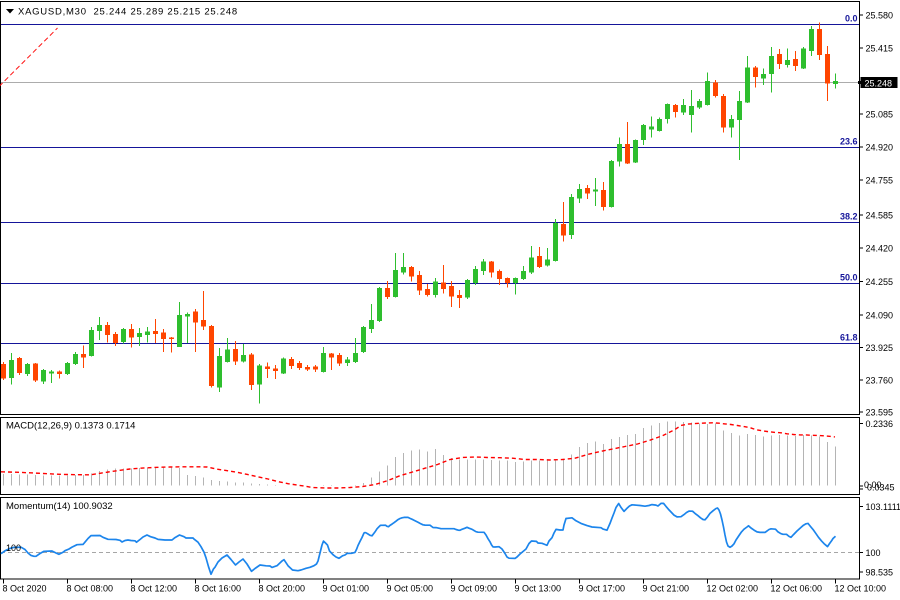 This screenshot has height=600, width=900. What do you see at coordinates (880, 181) in the screenshot?
I see `svg-text: 24.755` at bounding box center [880, 181].